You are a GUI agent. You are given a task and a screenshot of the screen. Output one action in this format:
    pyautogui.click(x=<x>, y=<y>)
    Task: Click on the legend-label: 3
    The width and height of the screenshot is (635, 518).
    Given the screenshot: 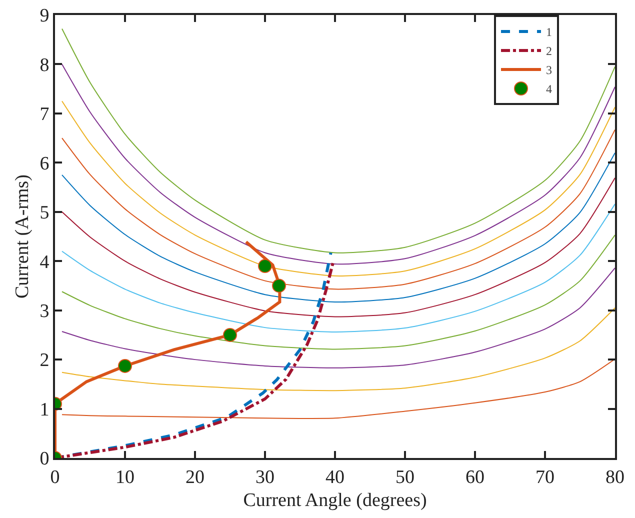 What is the action you would take?
    pyautogui.click(x=549, y=70)
    